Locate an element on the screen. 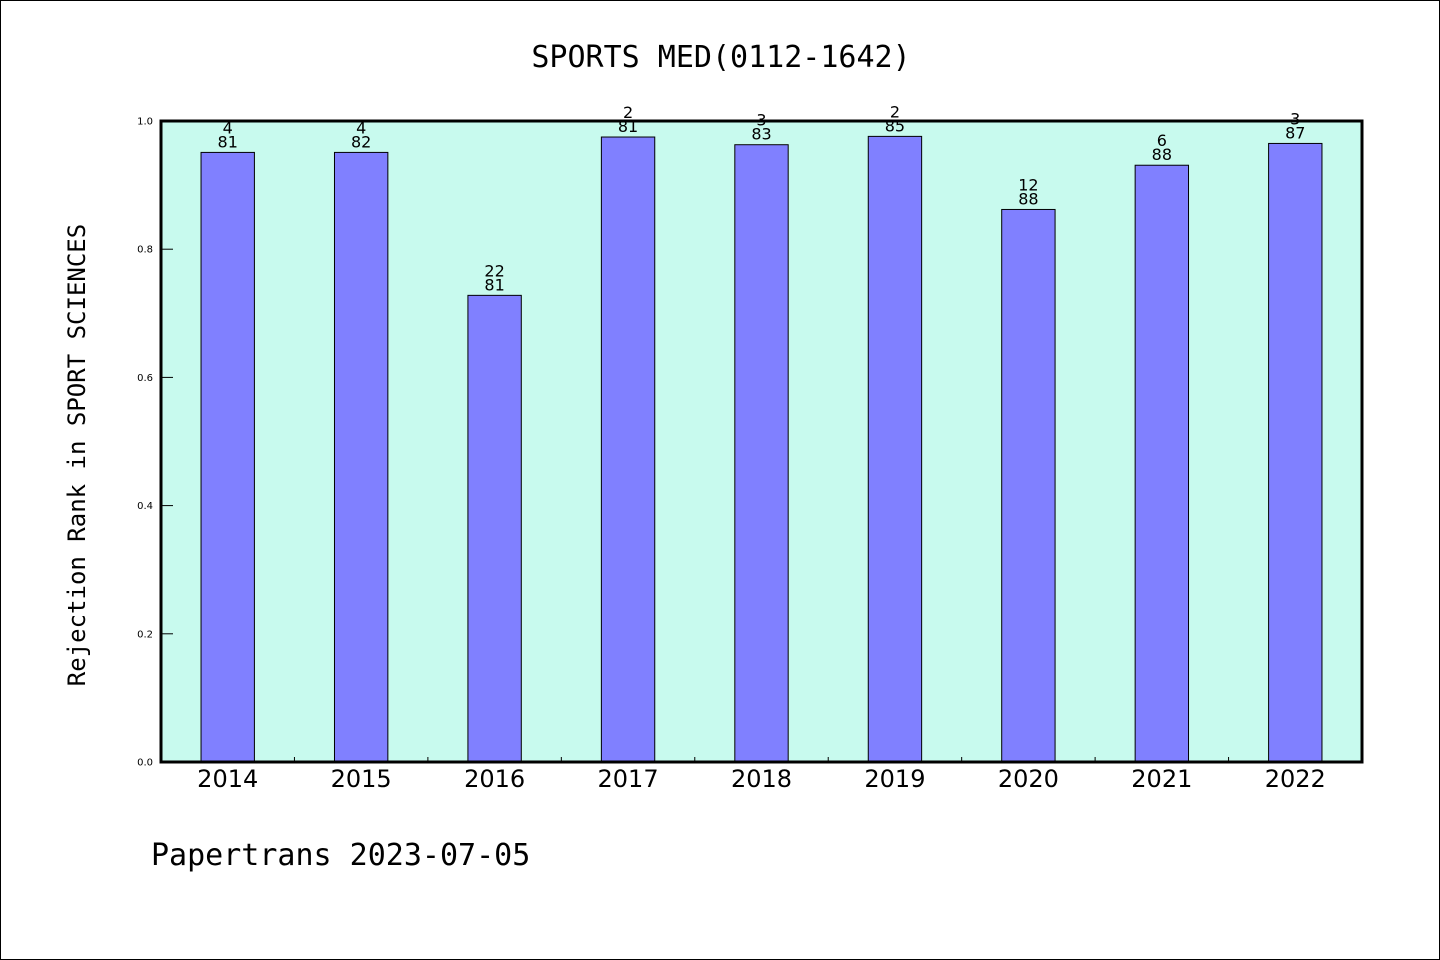 This screenshot has width=1440, height=960. bar-2021 is located at coordinates (1162, 463).